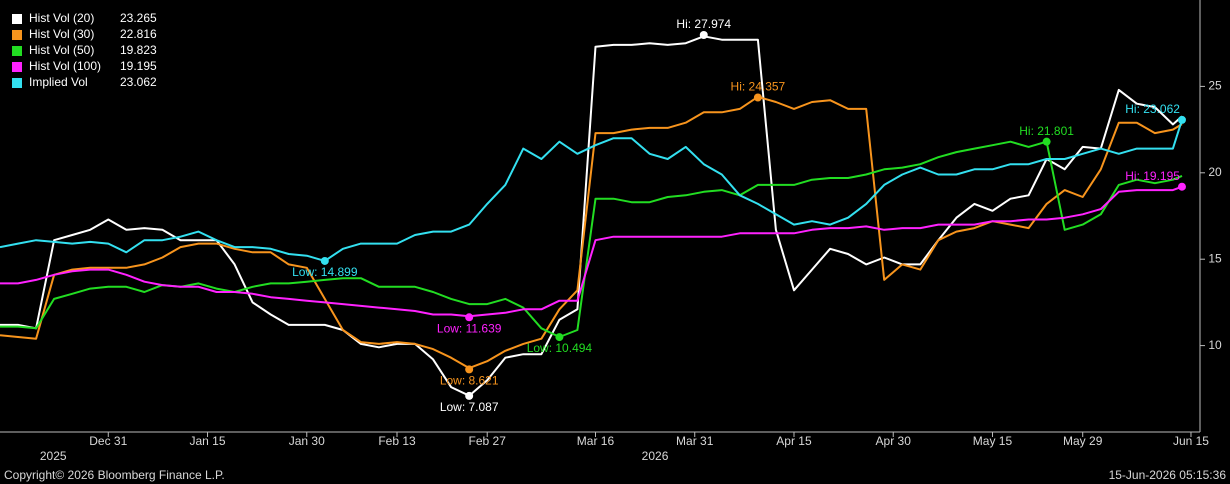 This screenshot has height=484, width=1230. I want to click on y-tick-label: 20, so click(1215, 172).